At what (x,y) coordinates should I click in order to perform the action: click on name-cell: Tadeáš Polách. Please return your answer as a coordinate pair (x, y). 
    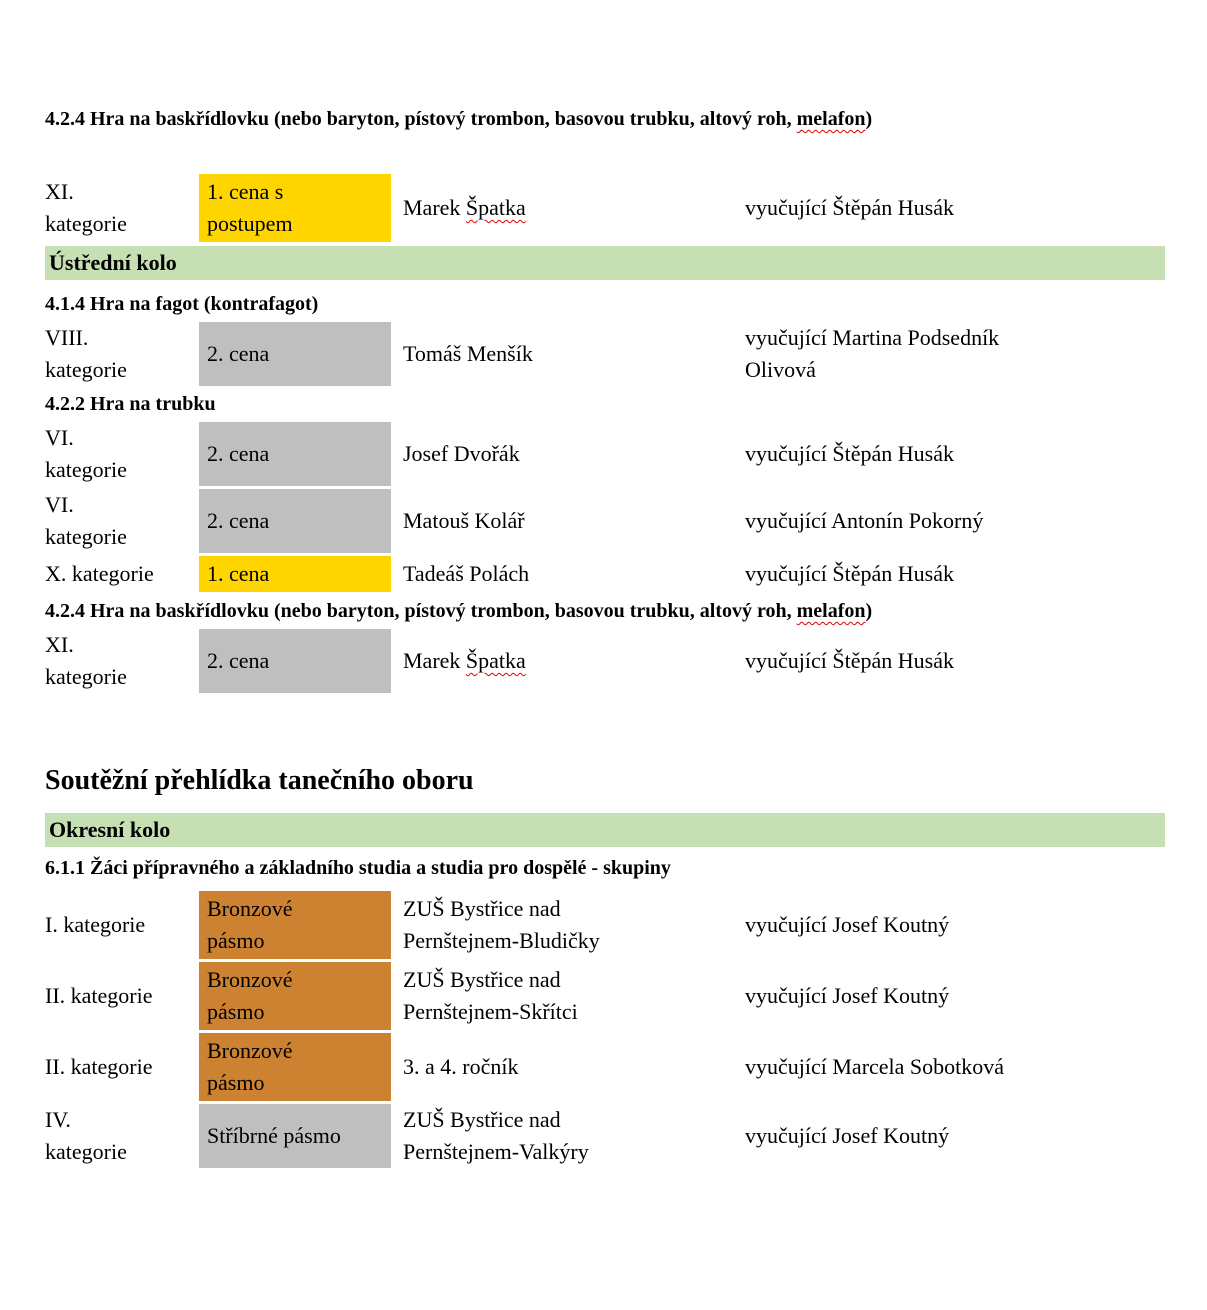
    Looking at the image, I should click on (466, 573).